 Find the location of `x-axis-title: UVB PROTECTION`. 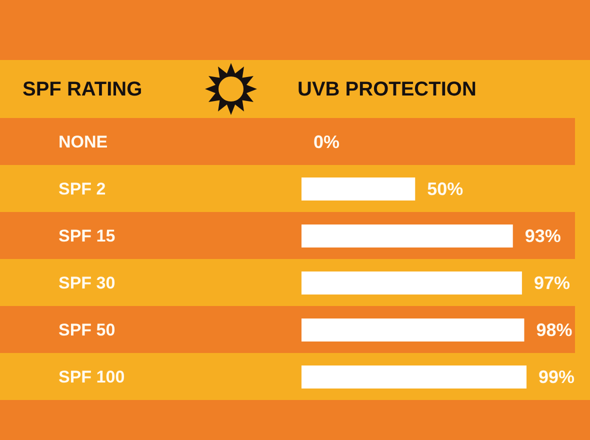

x-axis-title: UVB PROTECTION is located at coordinates (387, 89).